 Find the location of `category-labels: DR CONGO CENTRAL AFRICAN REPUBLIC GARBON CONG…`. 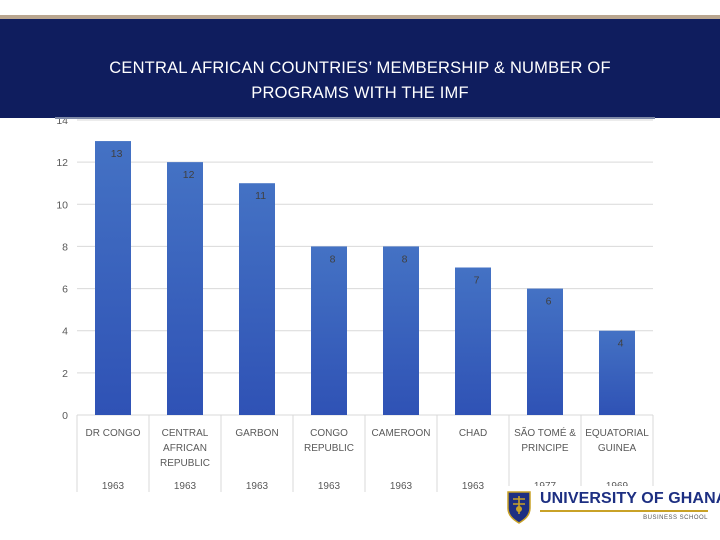

category-labels: DR CONGO CENTRAL AFRICAN REPUBLIC GARBON CONG… is located at coordinates (368, 447).